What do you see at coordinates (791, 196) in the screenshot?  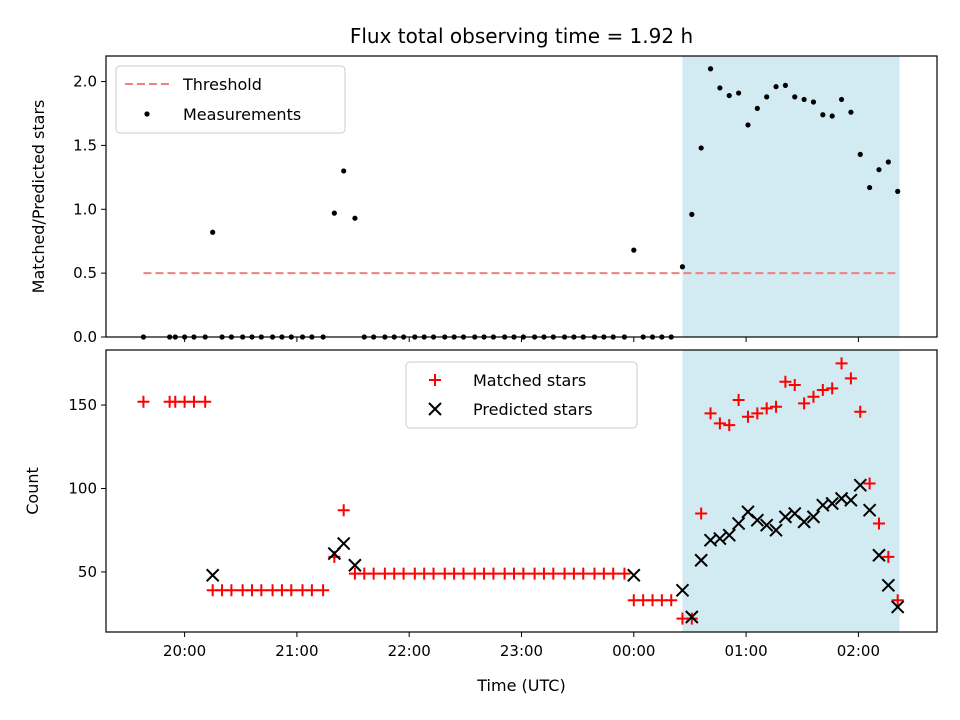 I see `observing-window-shade` at bounding box center [791, 196].